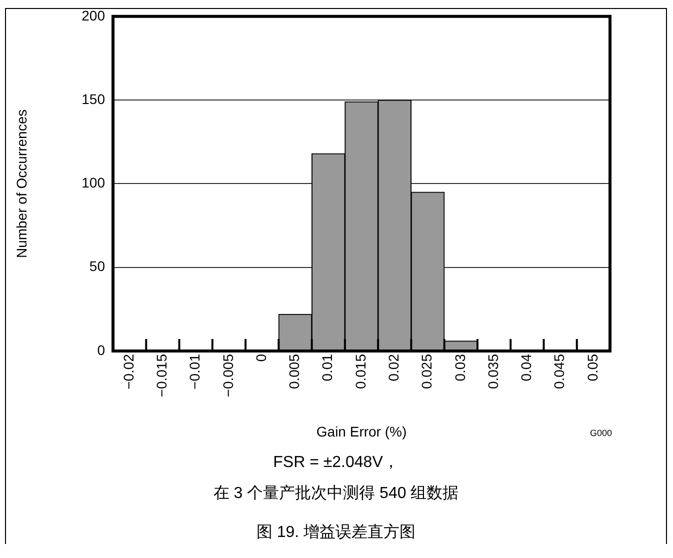 The width and height of the screenshot is (673, 558). Describe the element at coordinates (526, 368) in the screenshot. I see `x-tick-label: 0.04` at that location.